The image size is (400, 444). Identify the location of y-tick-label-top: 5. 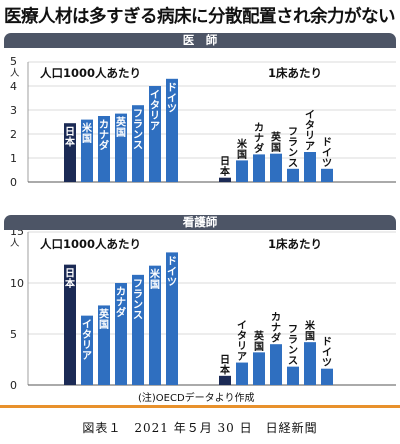
(13, 61).